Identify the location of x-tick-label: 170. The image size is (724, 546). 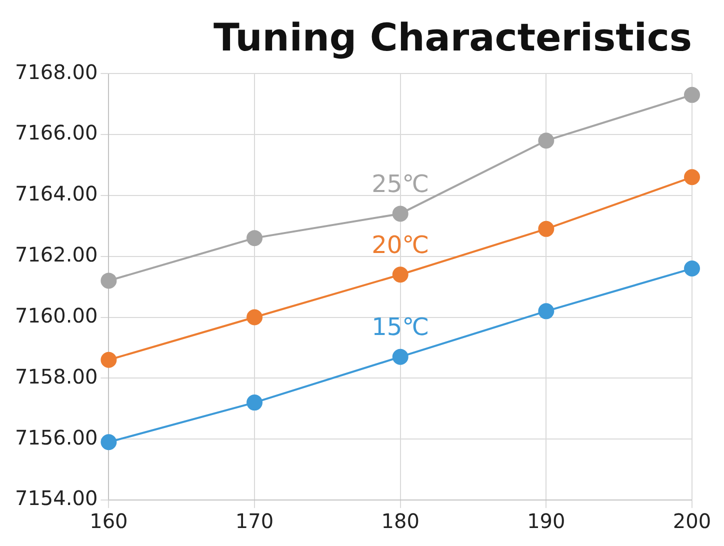
(254, 521).